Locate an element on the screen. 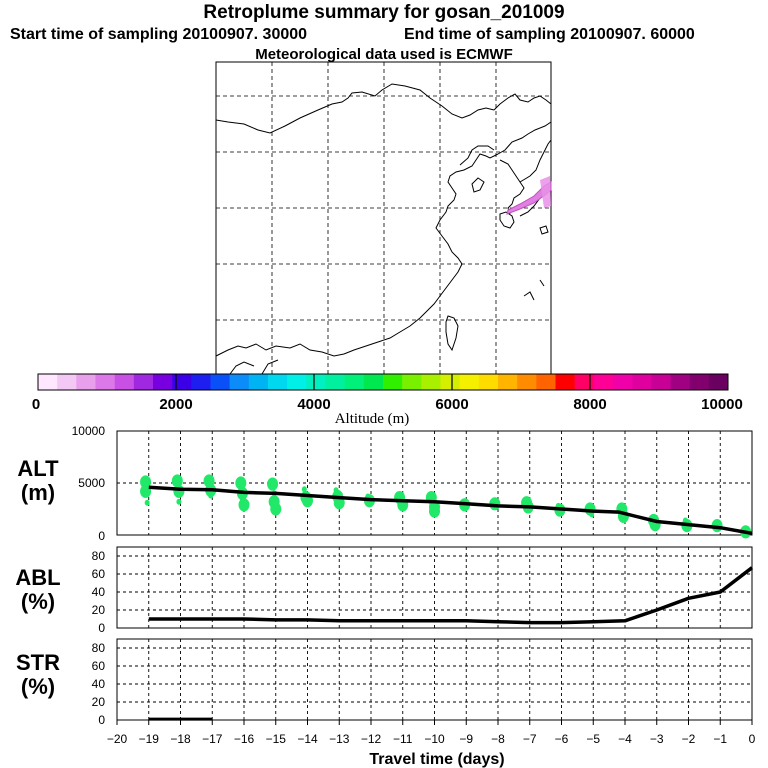  str-panel-name: STR is located at coordinates (38, 662).